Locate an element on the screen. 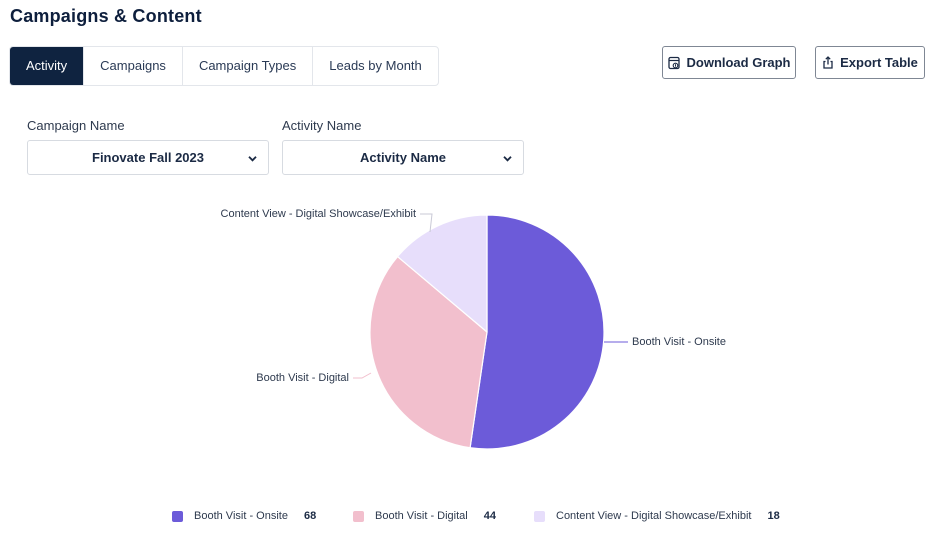 The height and width of the screenshot is (533, 940). tab-leads-by-month: Leads by Month is located at coordinates (375, 65).